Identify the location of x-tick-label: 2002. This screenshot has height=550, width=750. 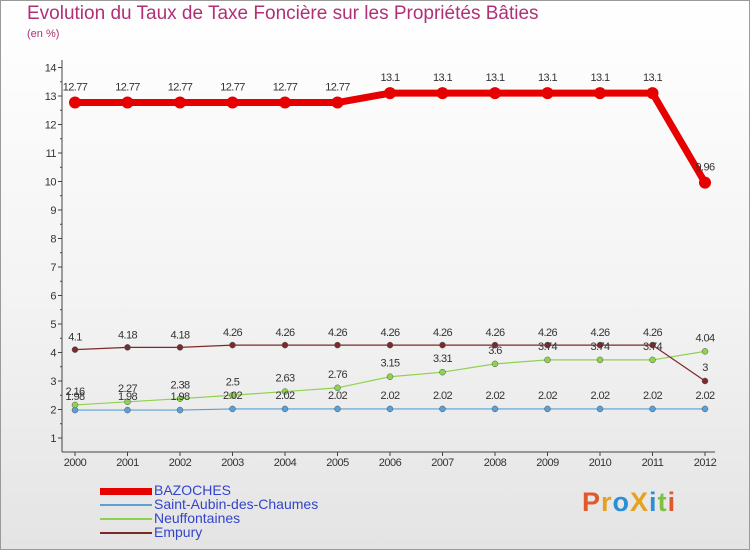
(180, 463).